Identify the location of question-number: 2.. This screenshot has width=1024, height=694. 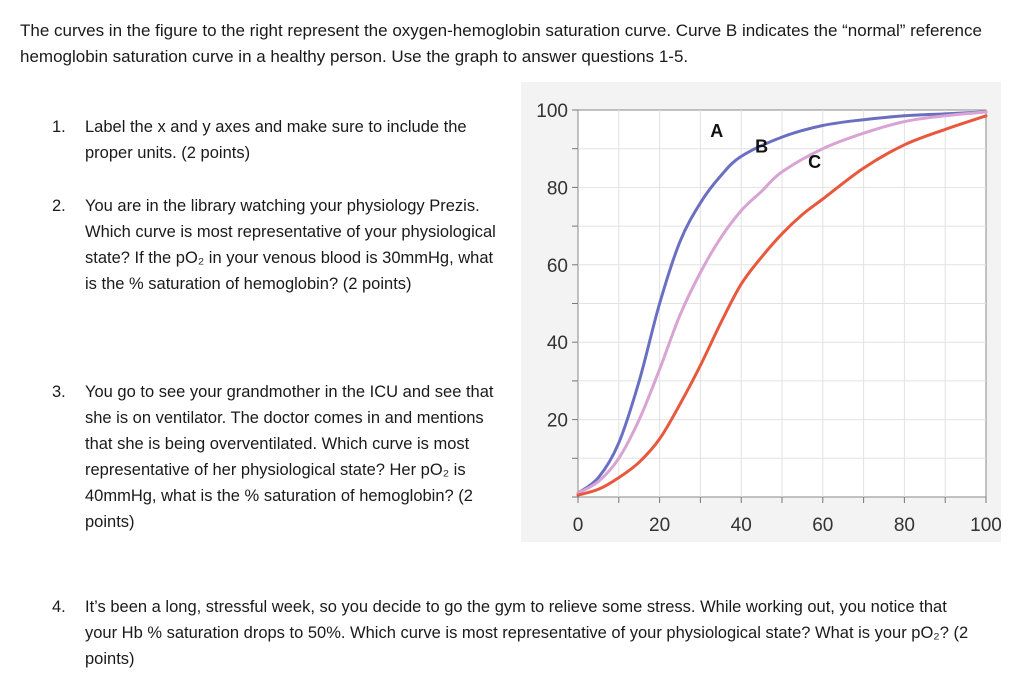
(59, 206).